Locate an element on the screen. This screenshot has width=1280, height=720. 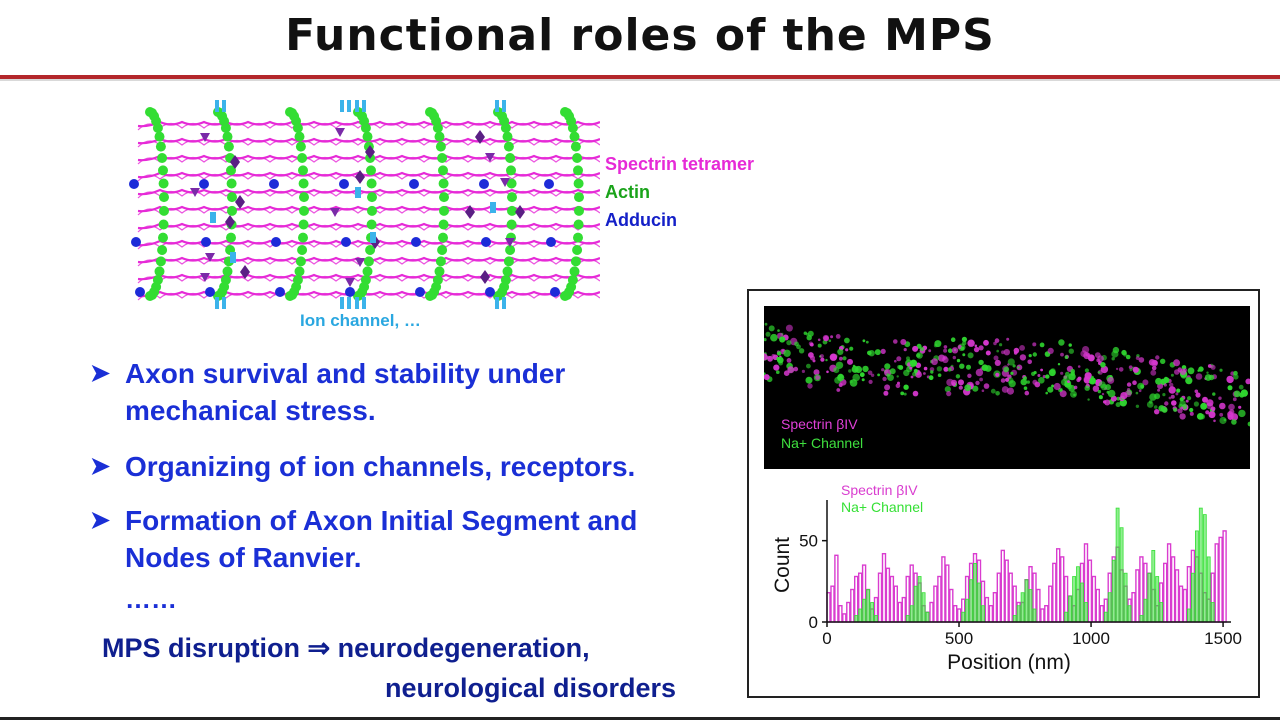
channel-series is located at coordinates (1034, 565).